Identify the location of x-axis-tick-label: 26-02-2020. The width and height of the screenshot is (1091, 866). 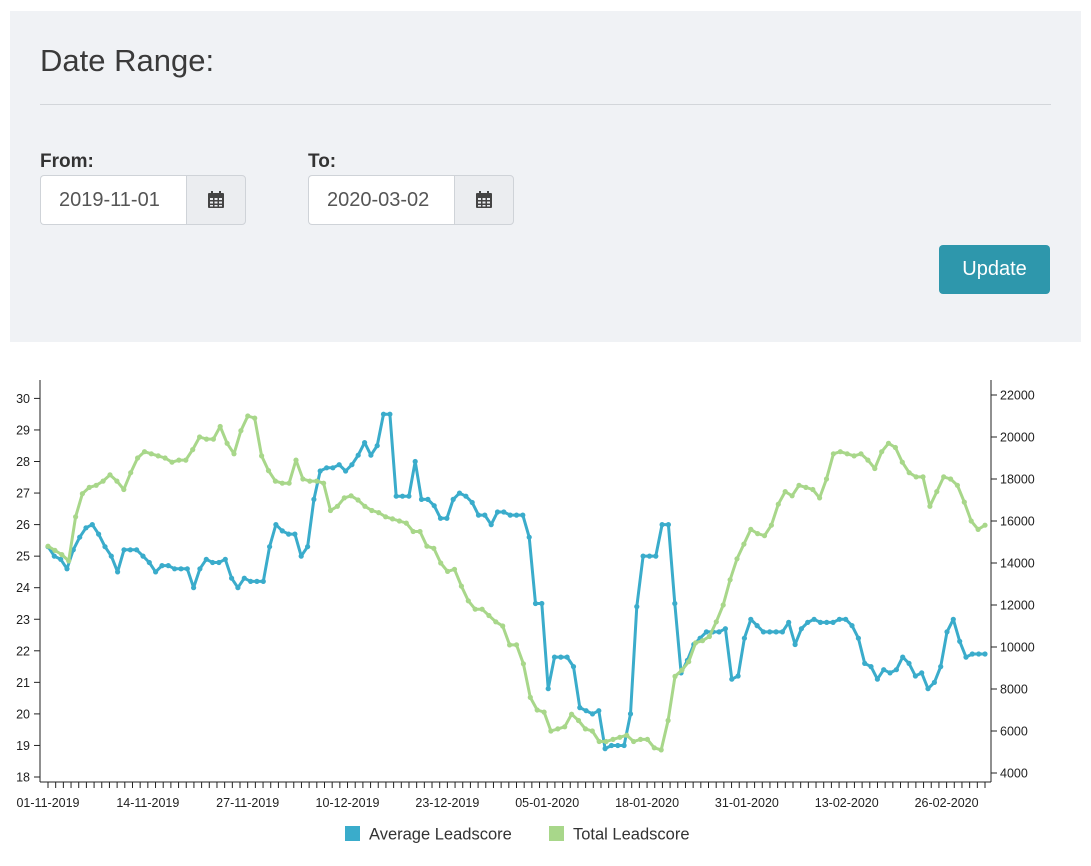
(947, 803).